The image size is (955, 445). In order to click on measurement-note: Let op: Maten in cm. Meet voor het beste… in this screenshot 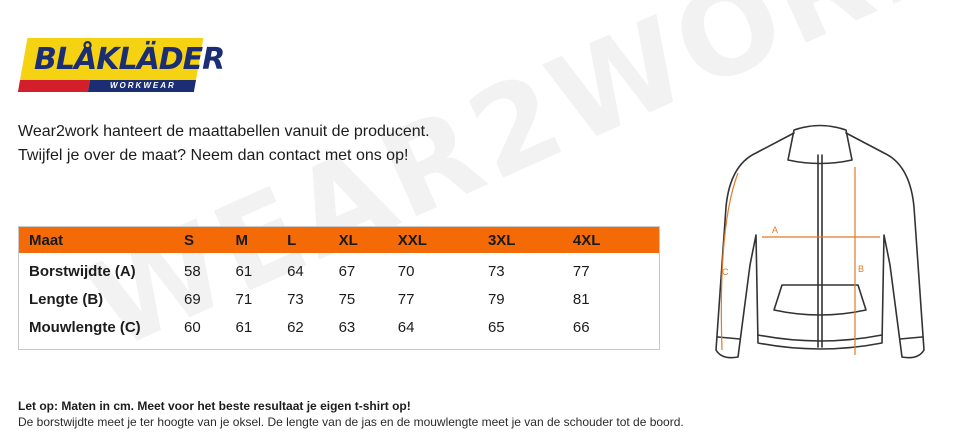, I will do `click(351, 414)`.